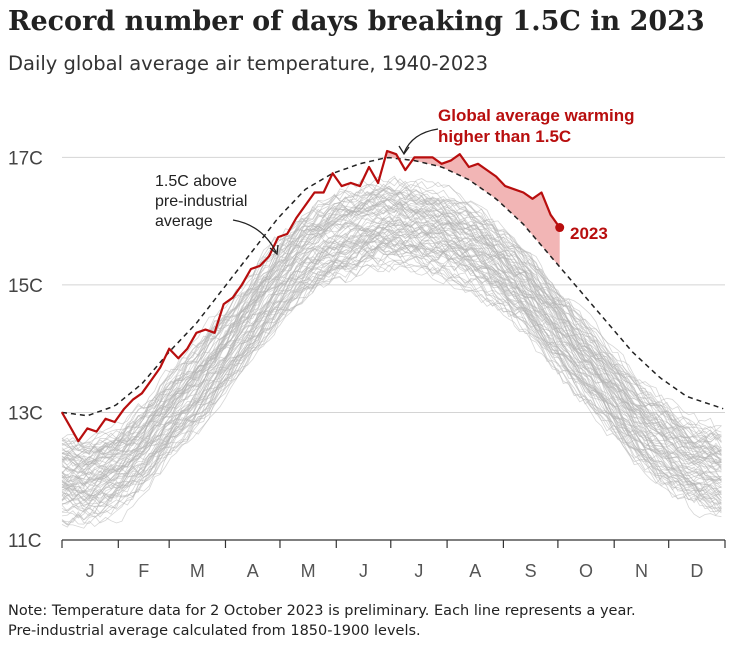  I want to click on x-tick-label: S, so click(531, 571).